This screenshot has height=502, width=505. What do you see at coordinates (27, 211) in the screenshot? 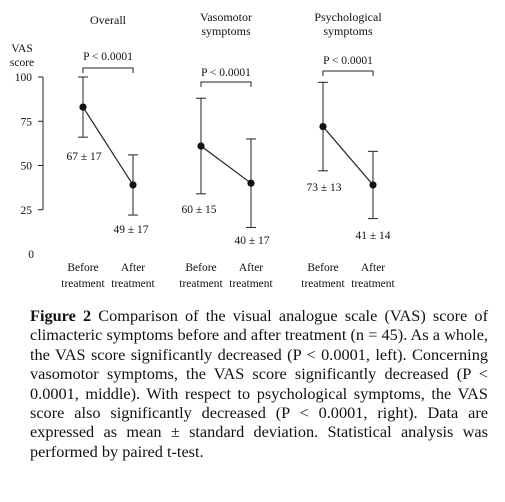
I see `y-tick-label: 25` at bounding box center [27, 211].